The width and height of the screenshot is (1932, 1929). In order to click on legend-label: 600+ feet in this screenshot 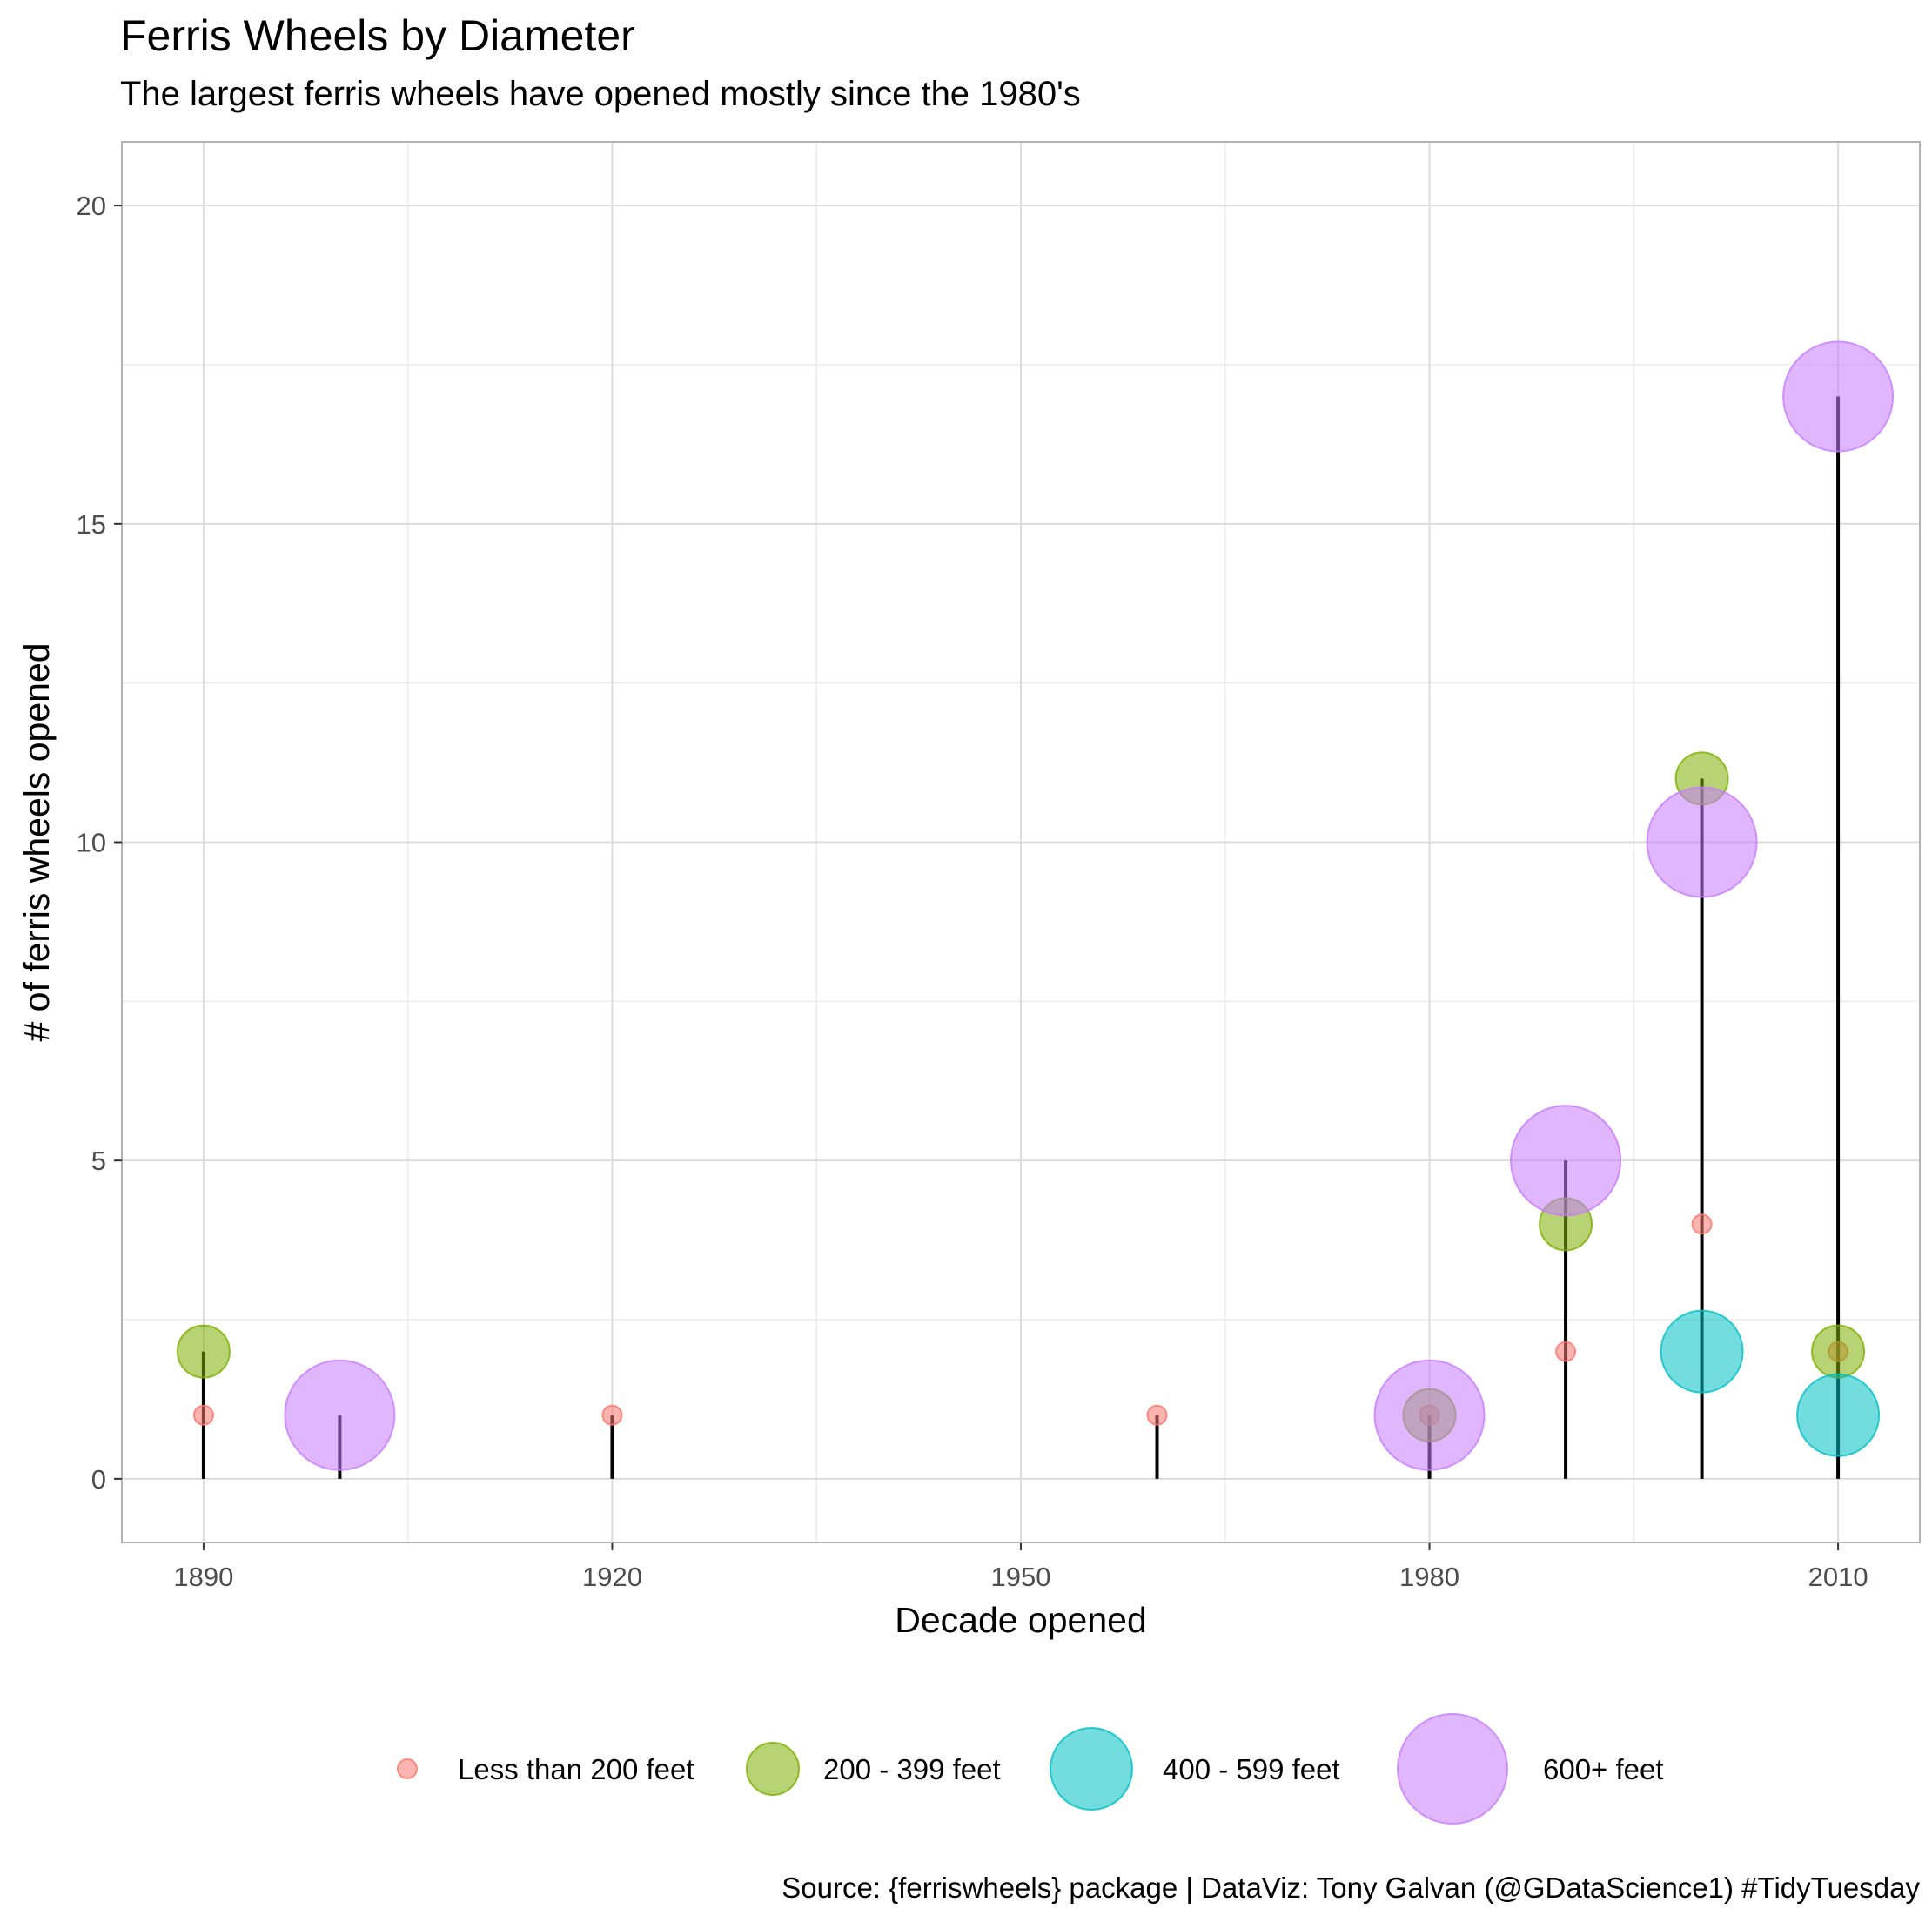, I will do `click(1603, 1769)`.